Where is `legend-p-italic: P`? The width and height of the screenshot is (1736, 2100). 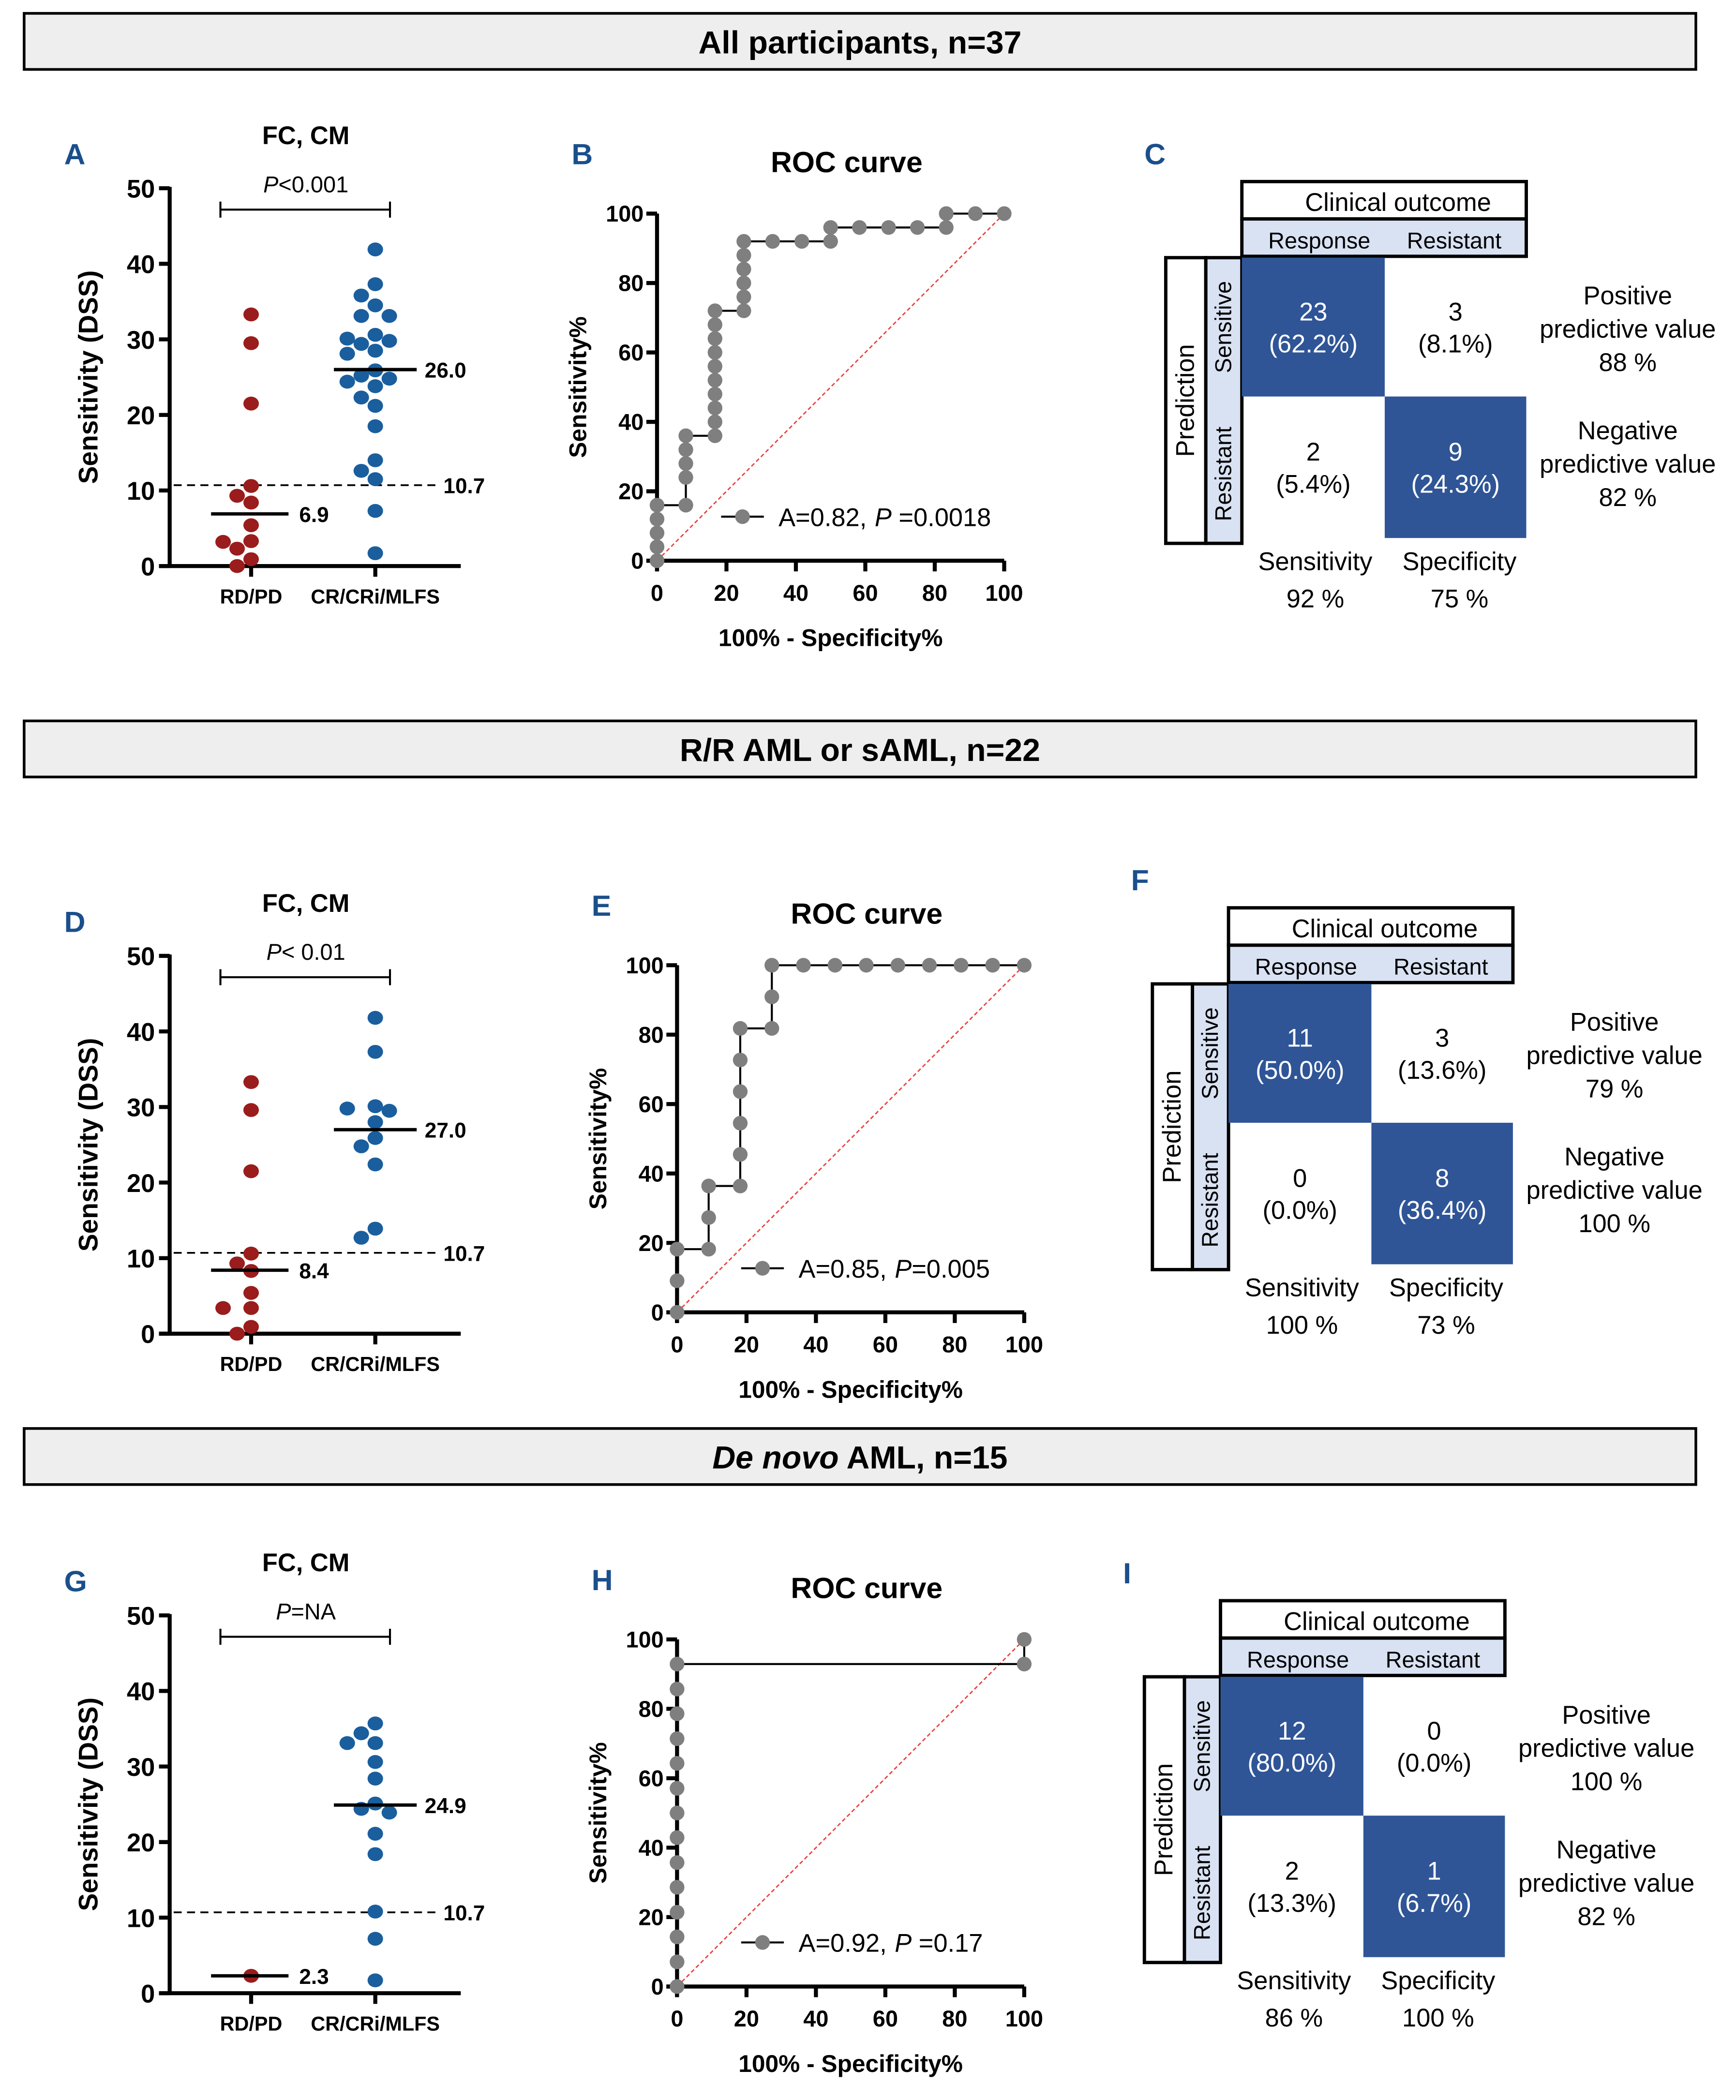 legend-p-italic: P is located at coordinates (903, 1944).